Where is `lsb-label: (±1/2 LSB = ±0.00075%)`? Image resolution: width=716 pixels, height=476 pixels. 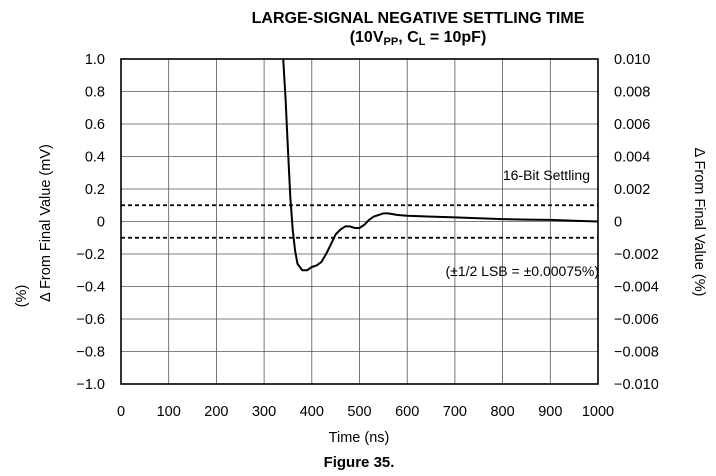 lsb-label: (±1/2 LSB = ±0.00075%) is located at coordinates (522, 271).